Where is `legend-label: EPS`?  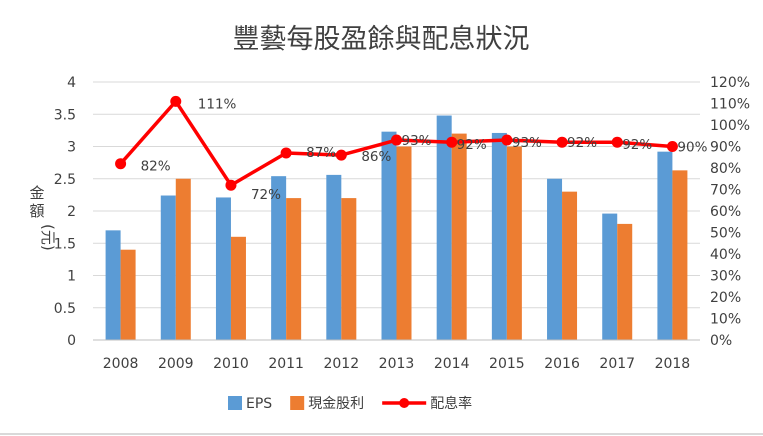
legend-label: EPS is located at coordinates (259, 404).